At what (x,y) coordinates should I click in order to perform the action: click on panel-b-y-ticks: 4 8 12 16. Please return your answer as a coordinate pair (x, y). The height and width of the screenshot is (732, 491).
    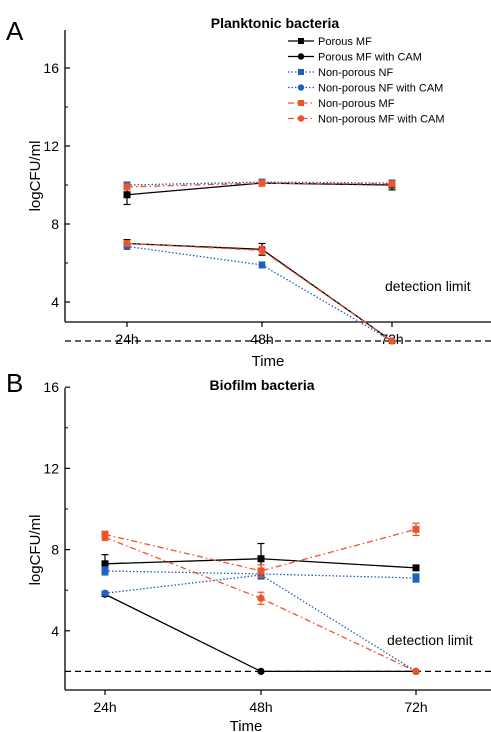
    Looking at the image, I should click on (56, 525).